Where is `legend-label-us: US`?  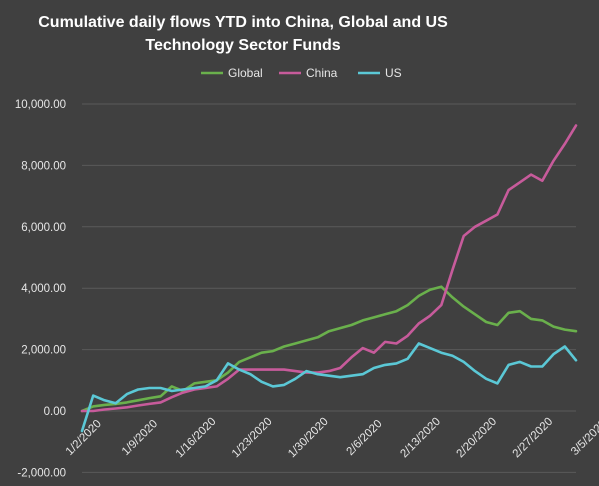 legend-label-us: US is located at coordinates (393, 73).